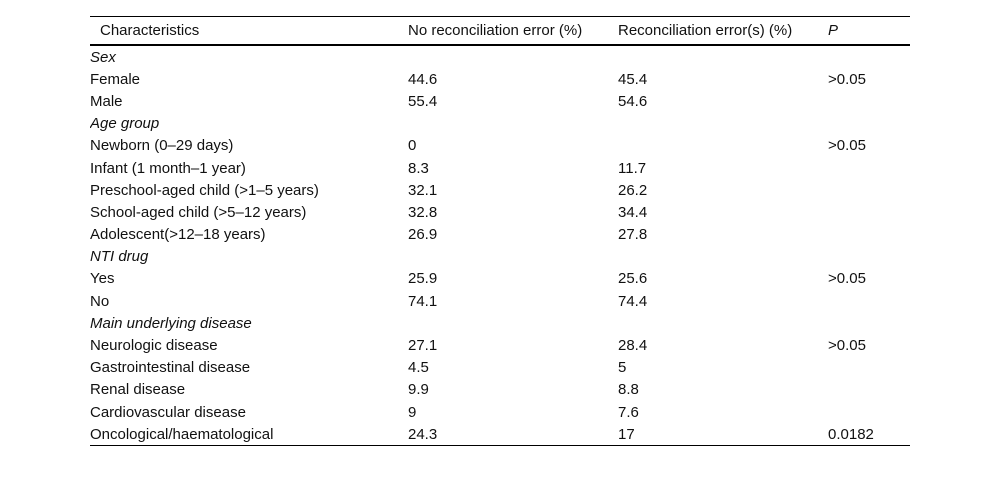 Image resolution: width=1000 pixels, height=490 pixels. Describe the element at coordinates (138, 390) in the screenshot. I see `characteristic-cell: Renal disease` at that location.